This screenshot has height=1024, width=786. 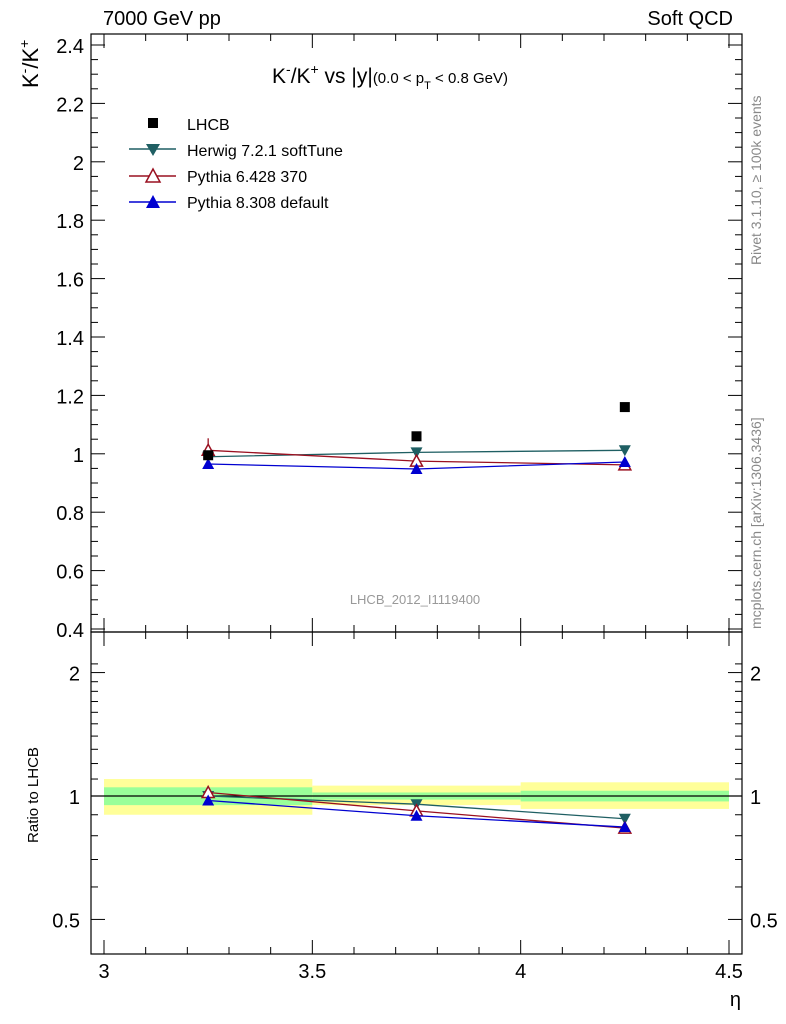 I want to click on main-y-tick-label: 2, so click(x=78, y=164).